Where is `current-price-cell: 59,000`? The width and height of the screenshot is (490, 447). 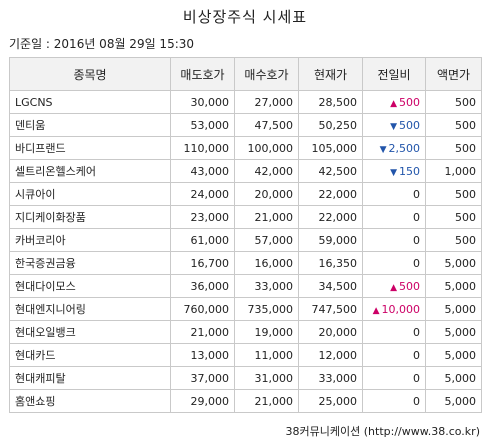
current-price-cell: 59,000 is located at coordinates (330, 240).